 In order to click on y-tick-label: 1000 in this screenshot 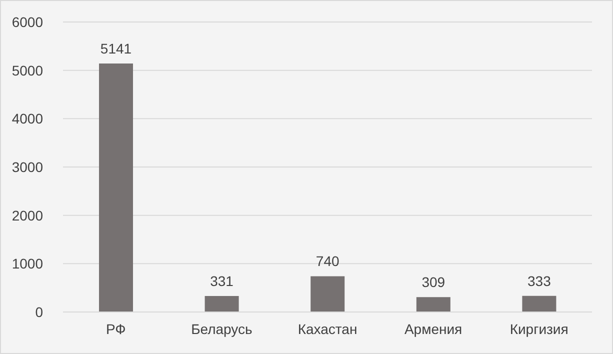, I will do `click(28, 264)`.